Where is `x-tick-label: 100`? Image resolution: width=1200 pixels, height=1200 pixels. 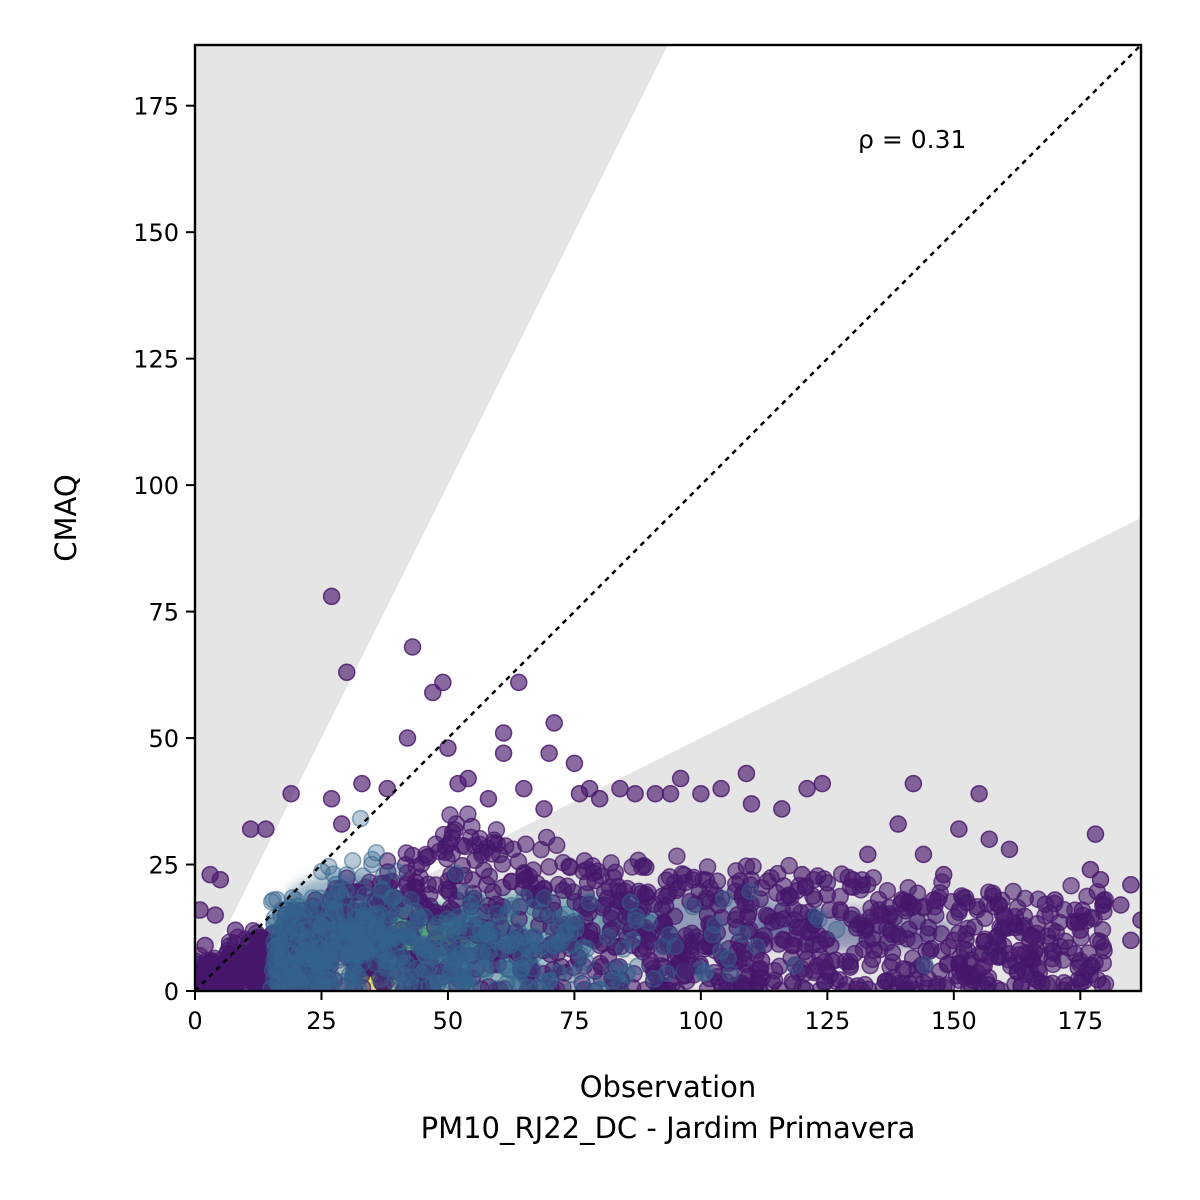 x-tick-label: 100 is located at coordinates (701, 1021).